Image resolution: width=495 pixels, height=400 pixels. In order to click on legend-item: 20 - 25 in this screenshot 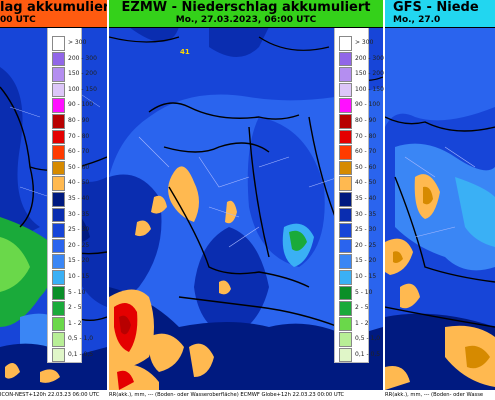, I will do `click(68, 245)`.